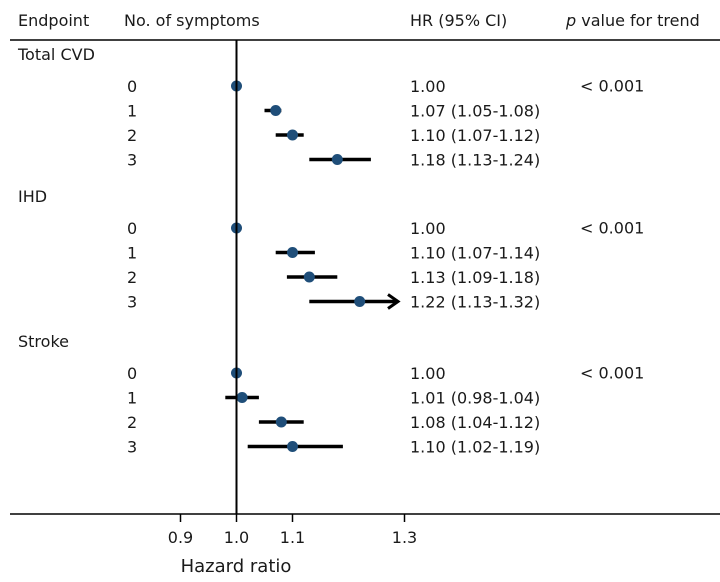  Describe the element at coordinates (43, 341) in the screenshot. I see `group-label: Stroke` at that location.